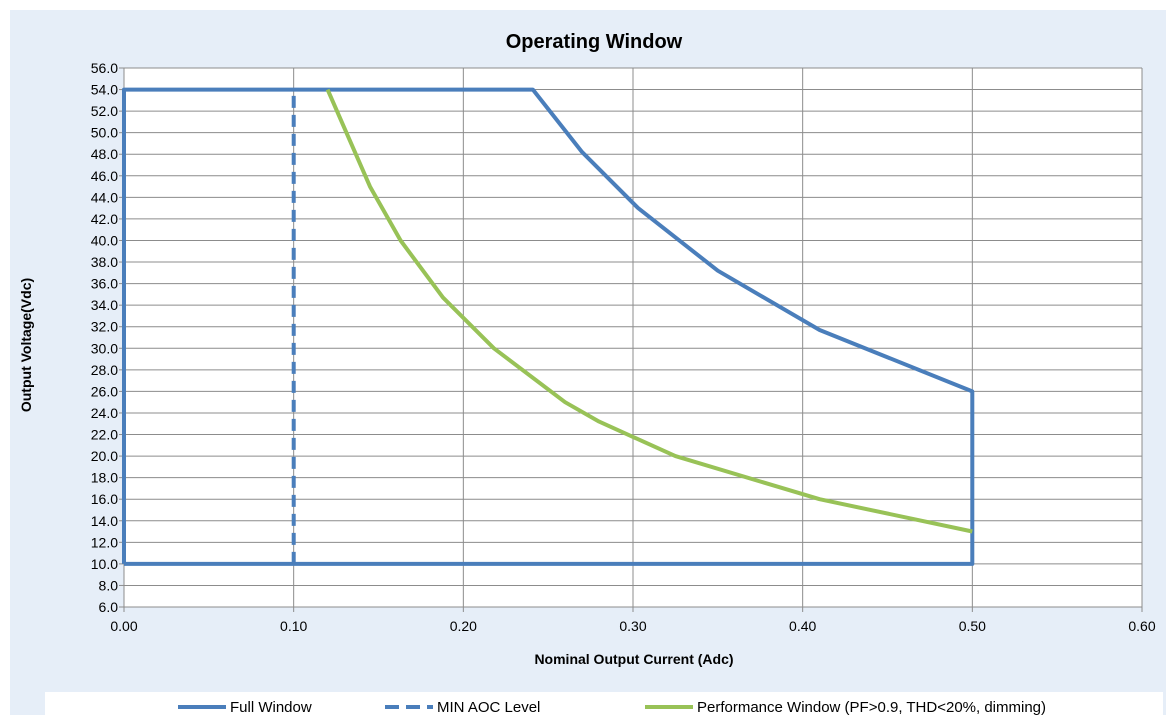 This screenshot has height=722, width=1168. I want to click on x-tick-label: 0.30, so click(632, 626).